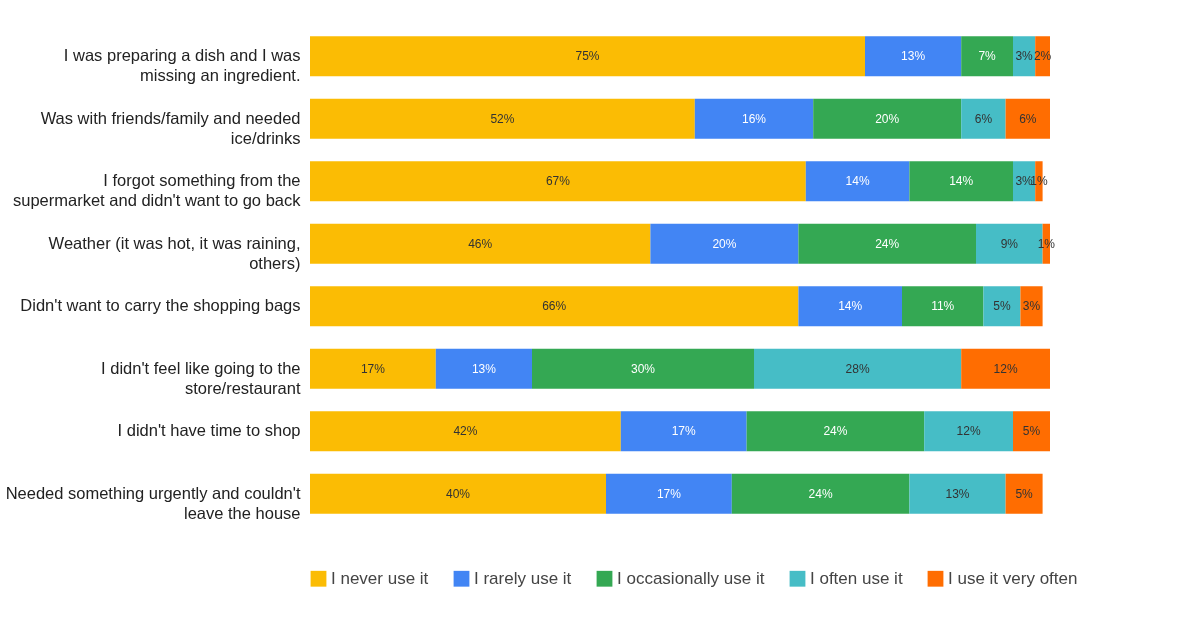  I want to click on data-label: 75%, so click(587, 56).